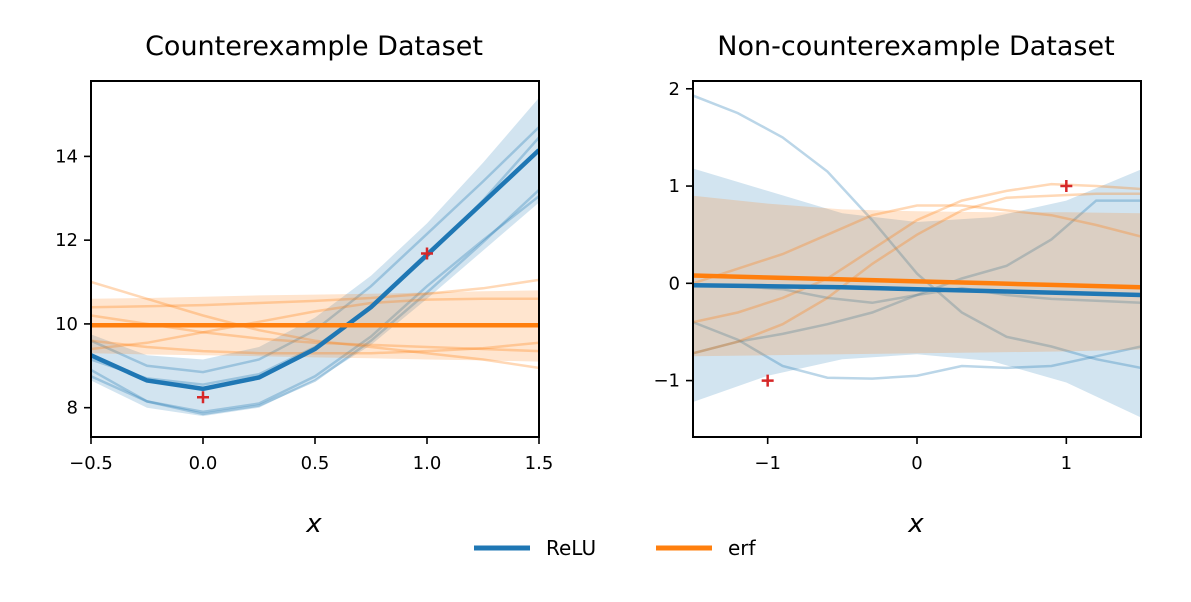 The image size is (1191, 602). Describe the element at coordinates (917, 281) in the screenshot. I see `mean-line-erf` at that location.